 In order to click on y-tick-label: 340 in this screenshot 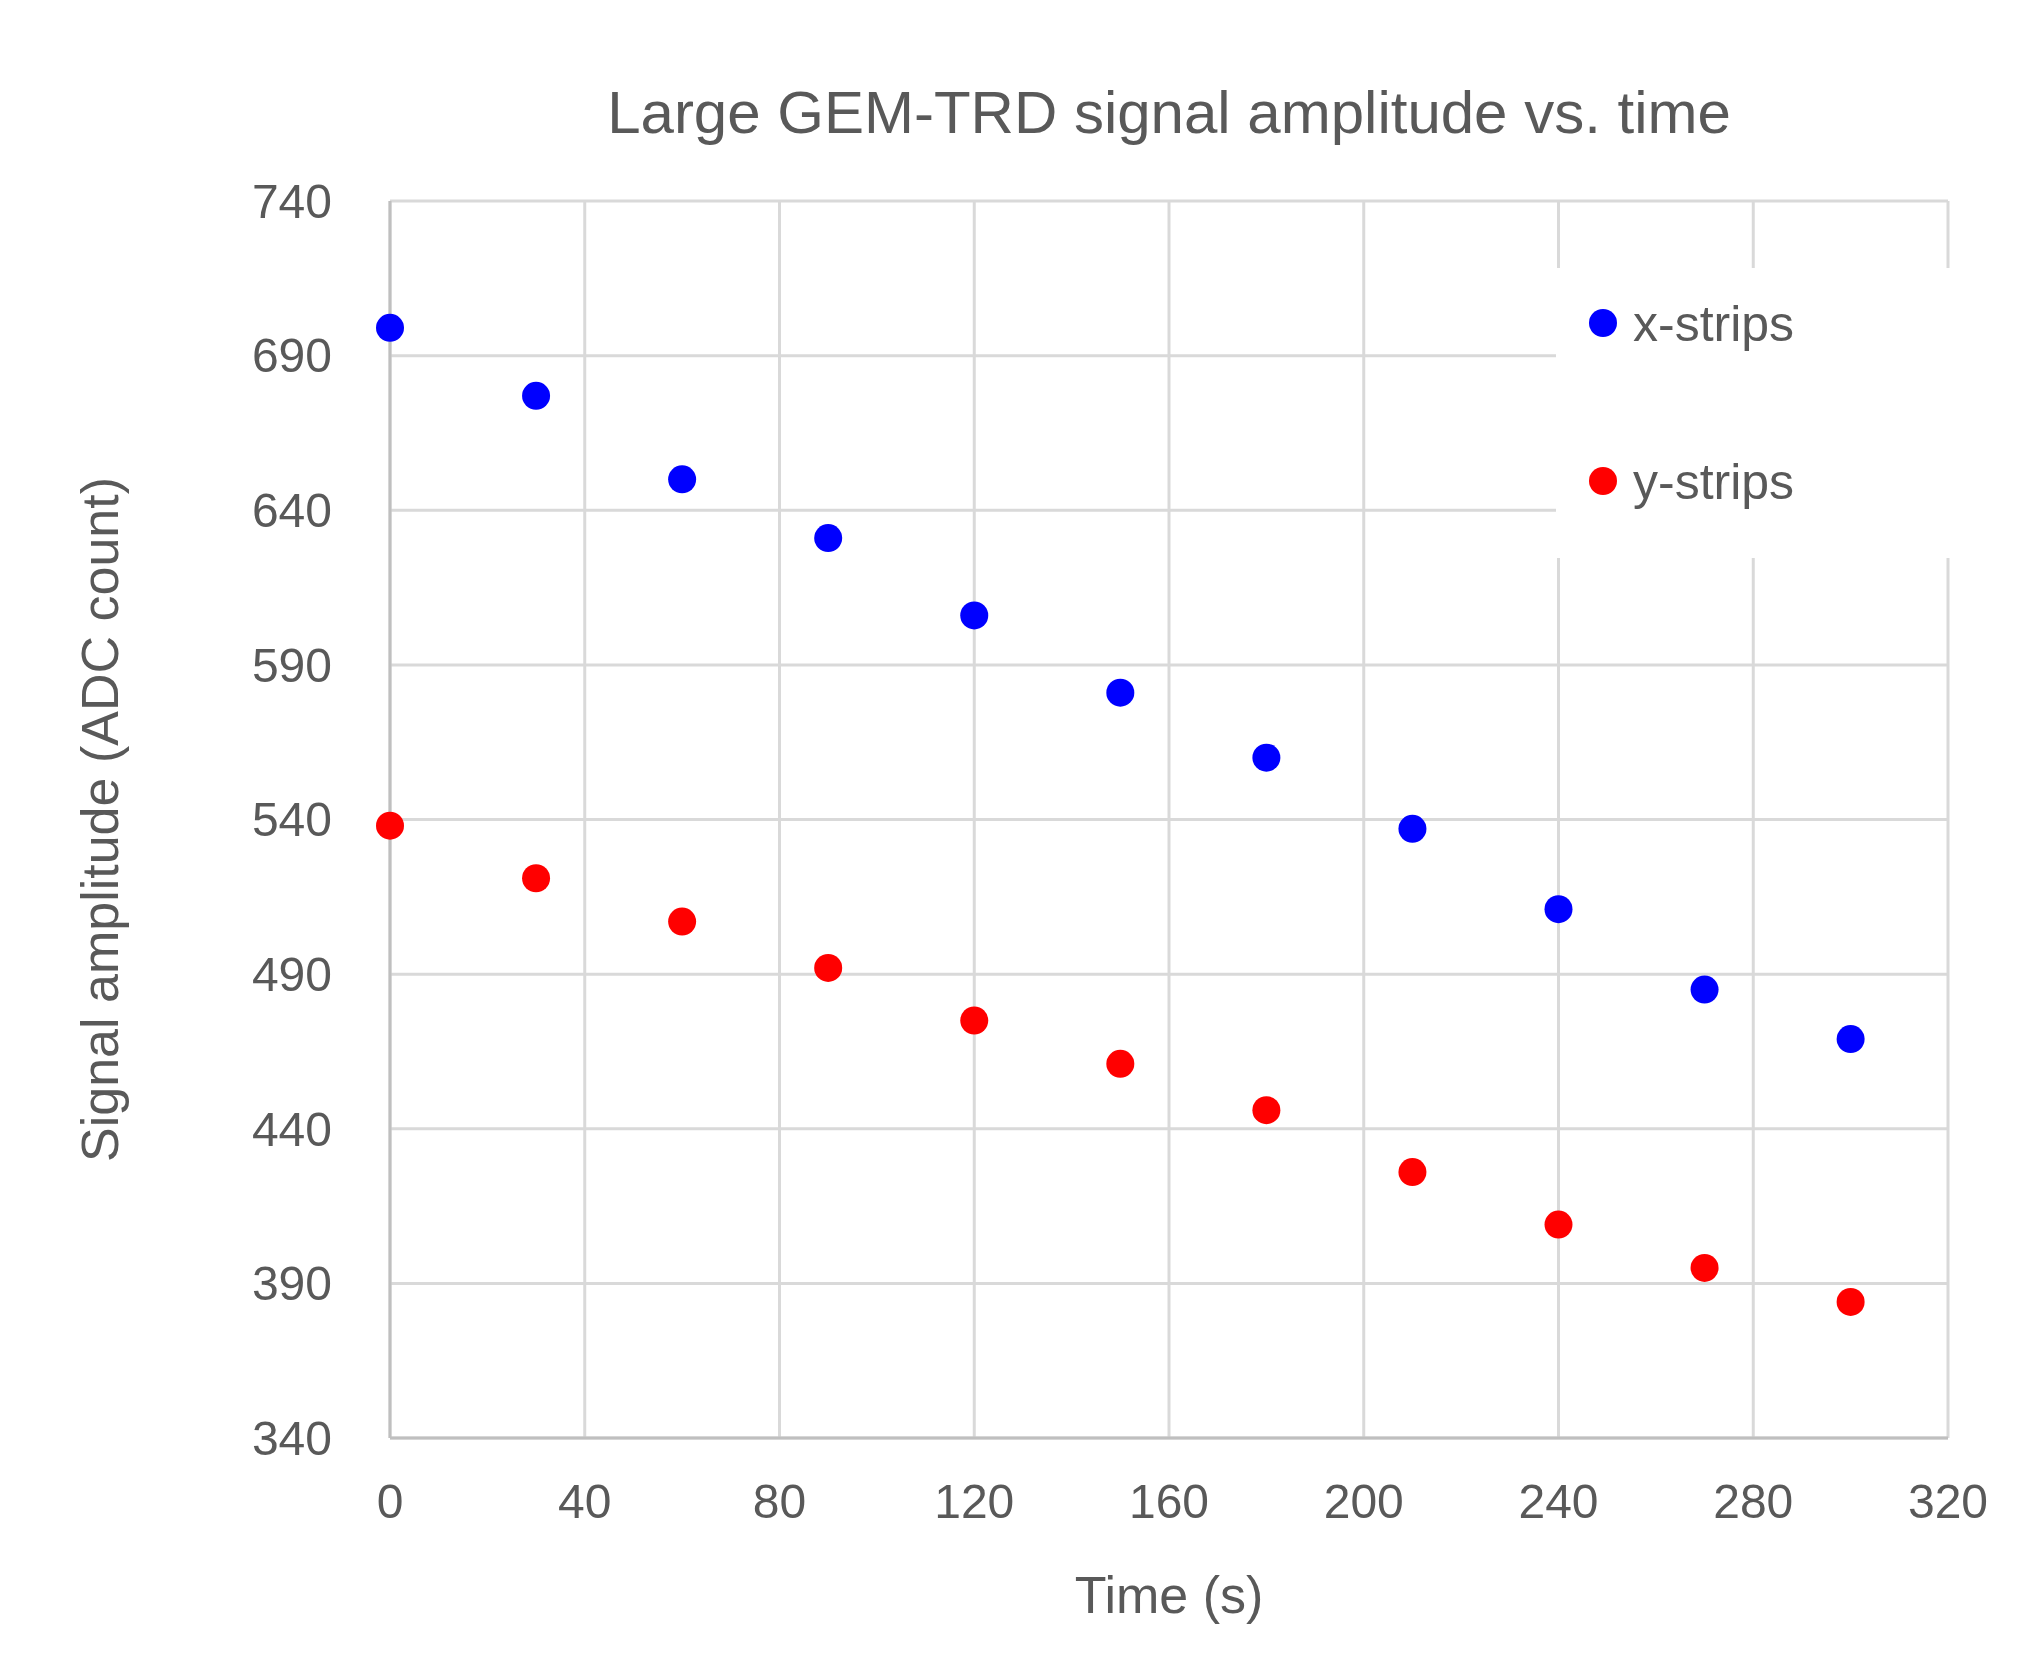, I will do `click(291, 1438)`.